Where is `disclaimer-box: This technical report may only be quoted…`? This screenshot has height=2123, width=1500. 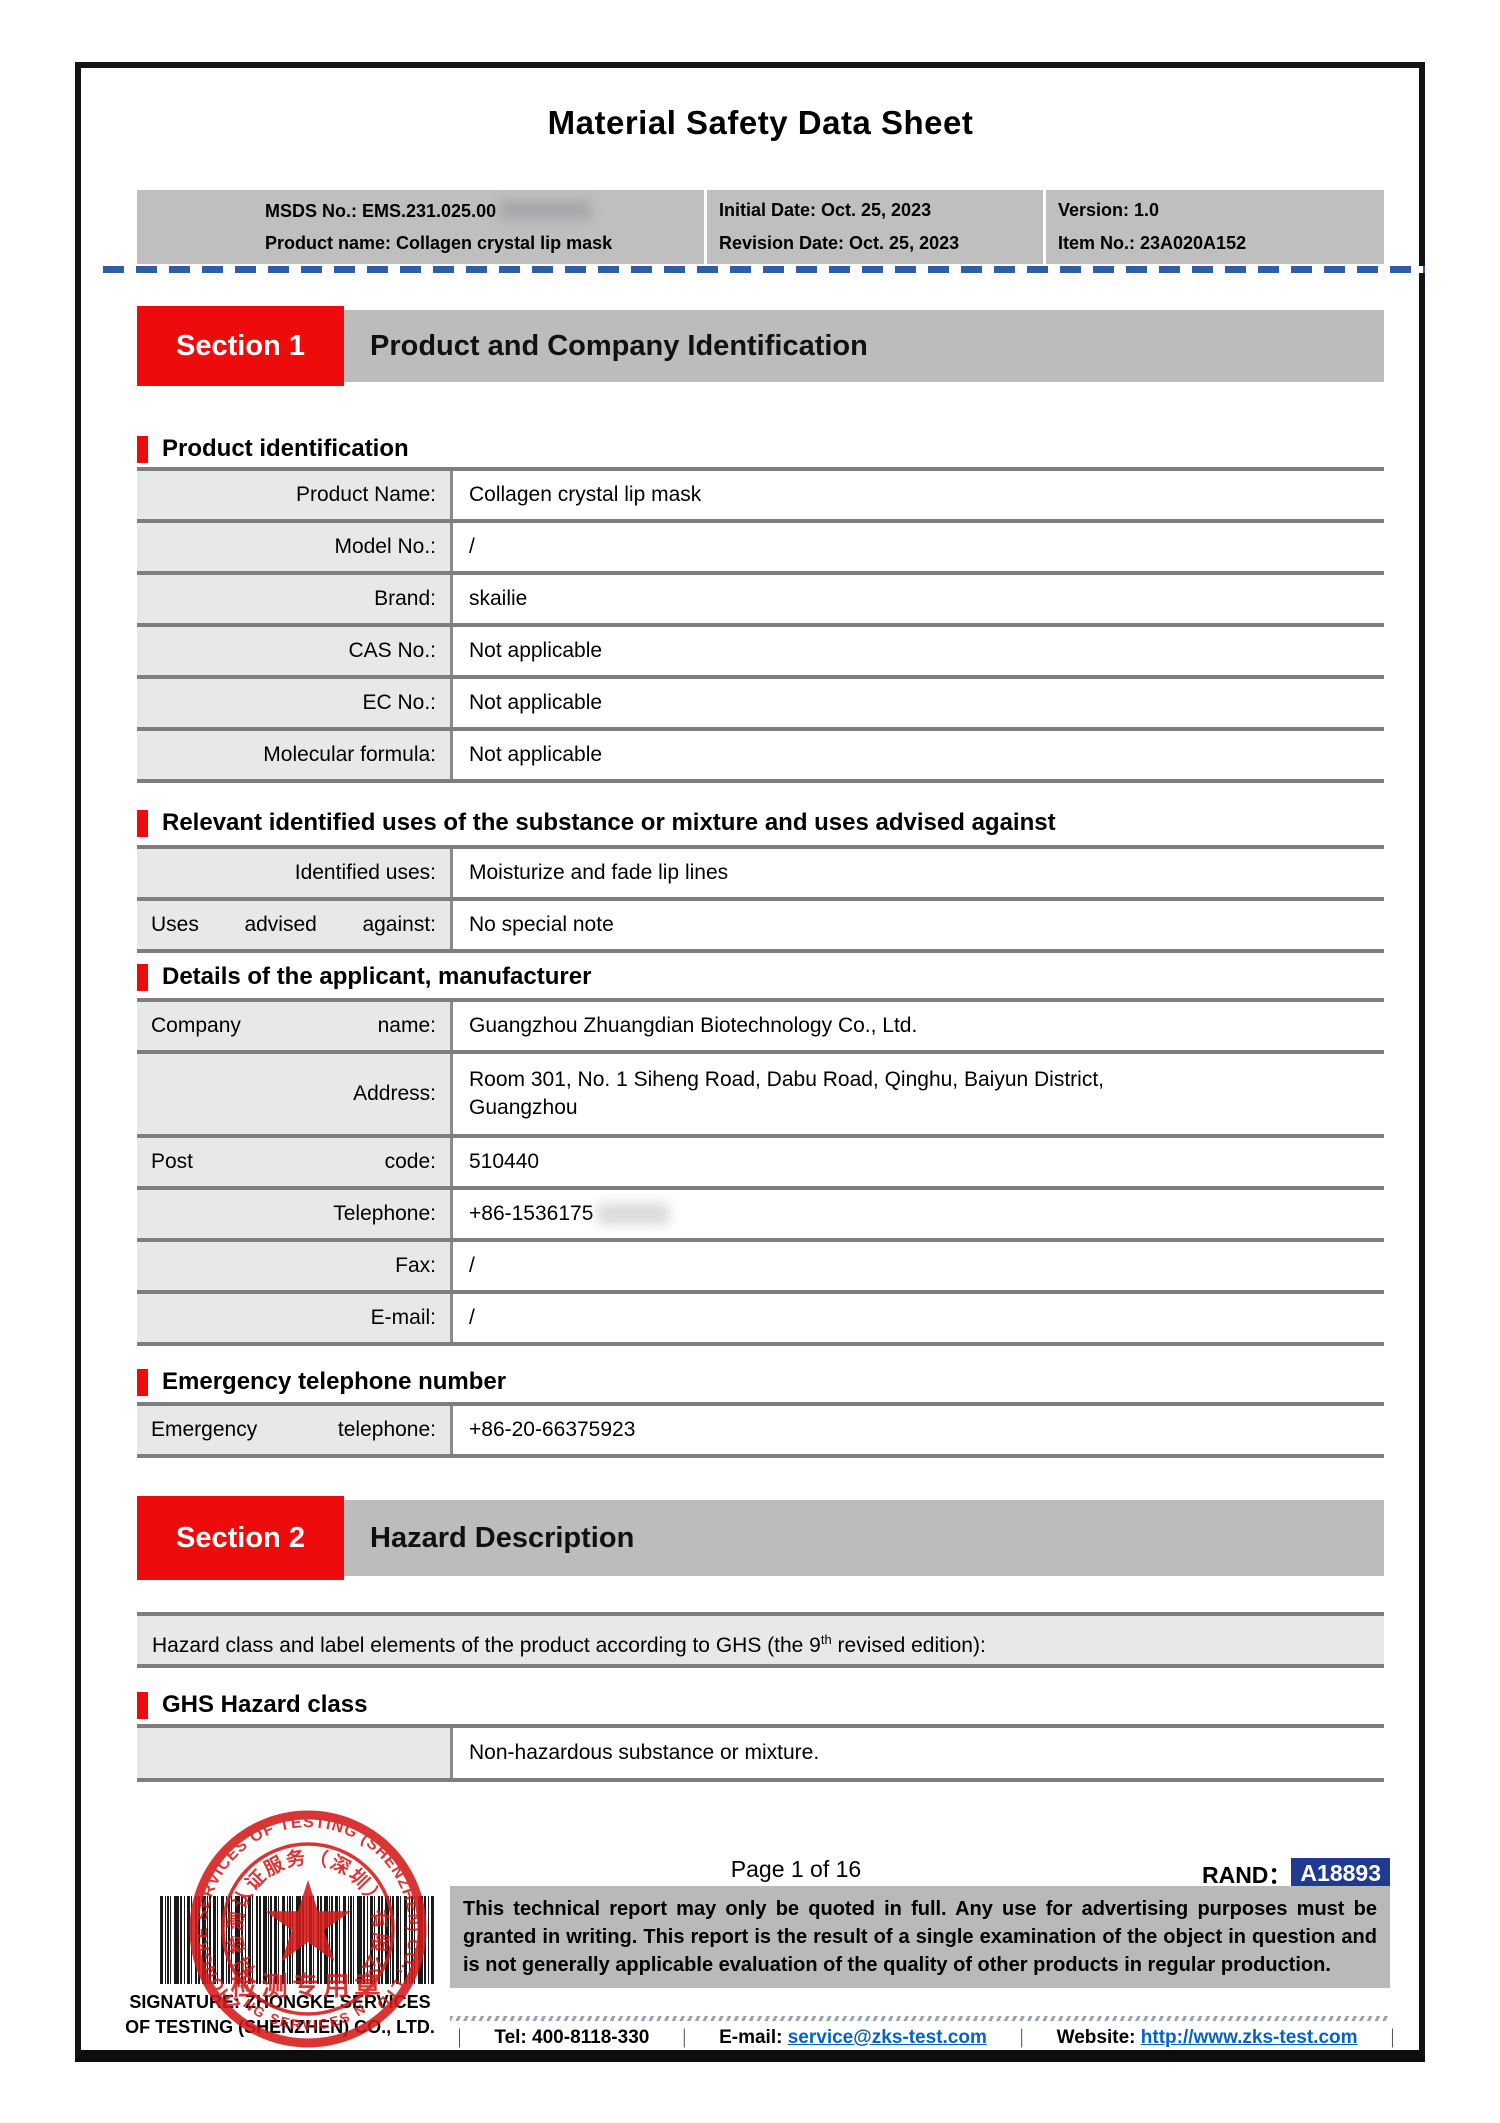 disclaimer-box: This technical report may only be quoted… is located at coordinates (920, 1937).